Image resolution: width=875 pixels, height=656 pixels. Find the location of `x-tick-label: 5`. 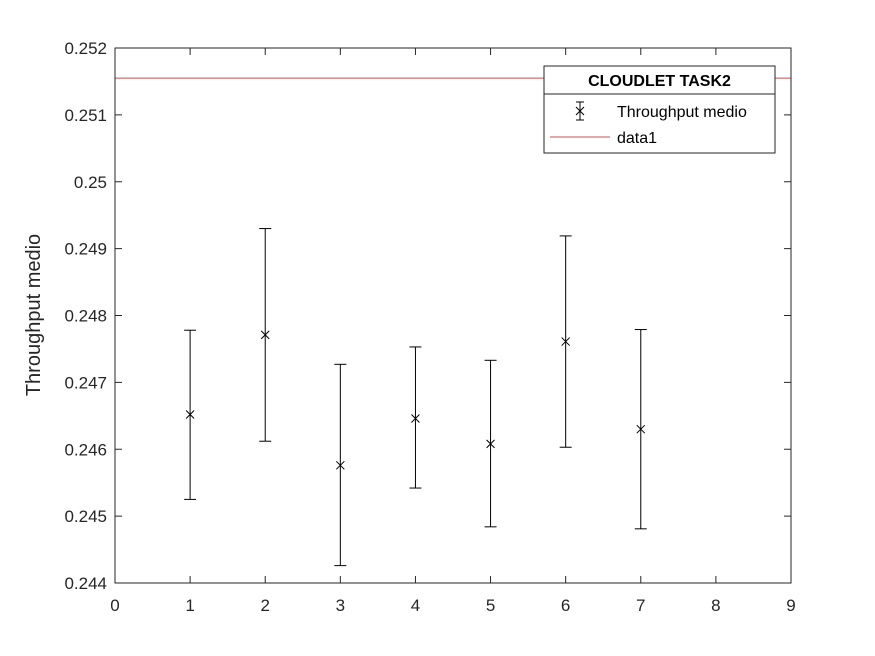

x-tick-label: 5 is located at coordinates (490, 605).